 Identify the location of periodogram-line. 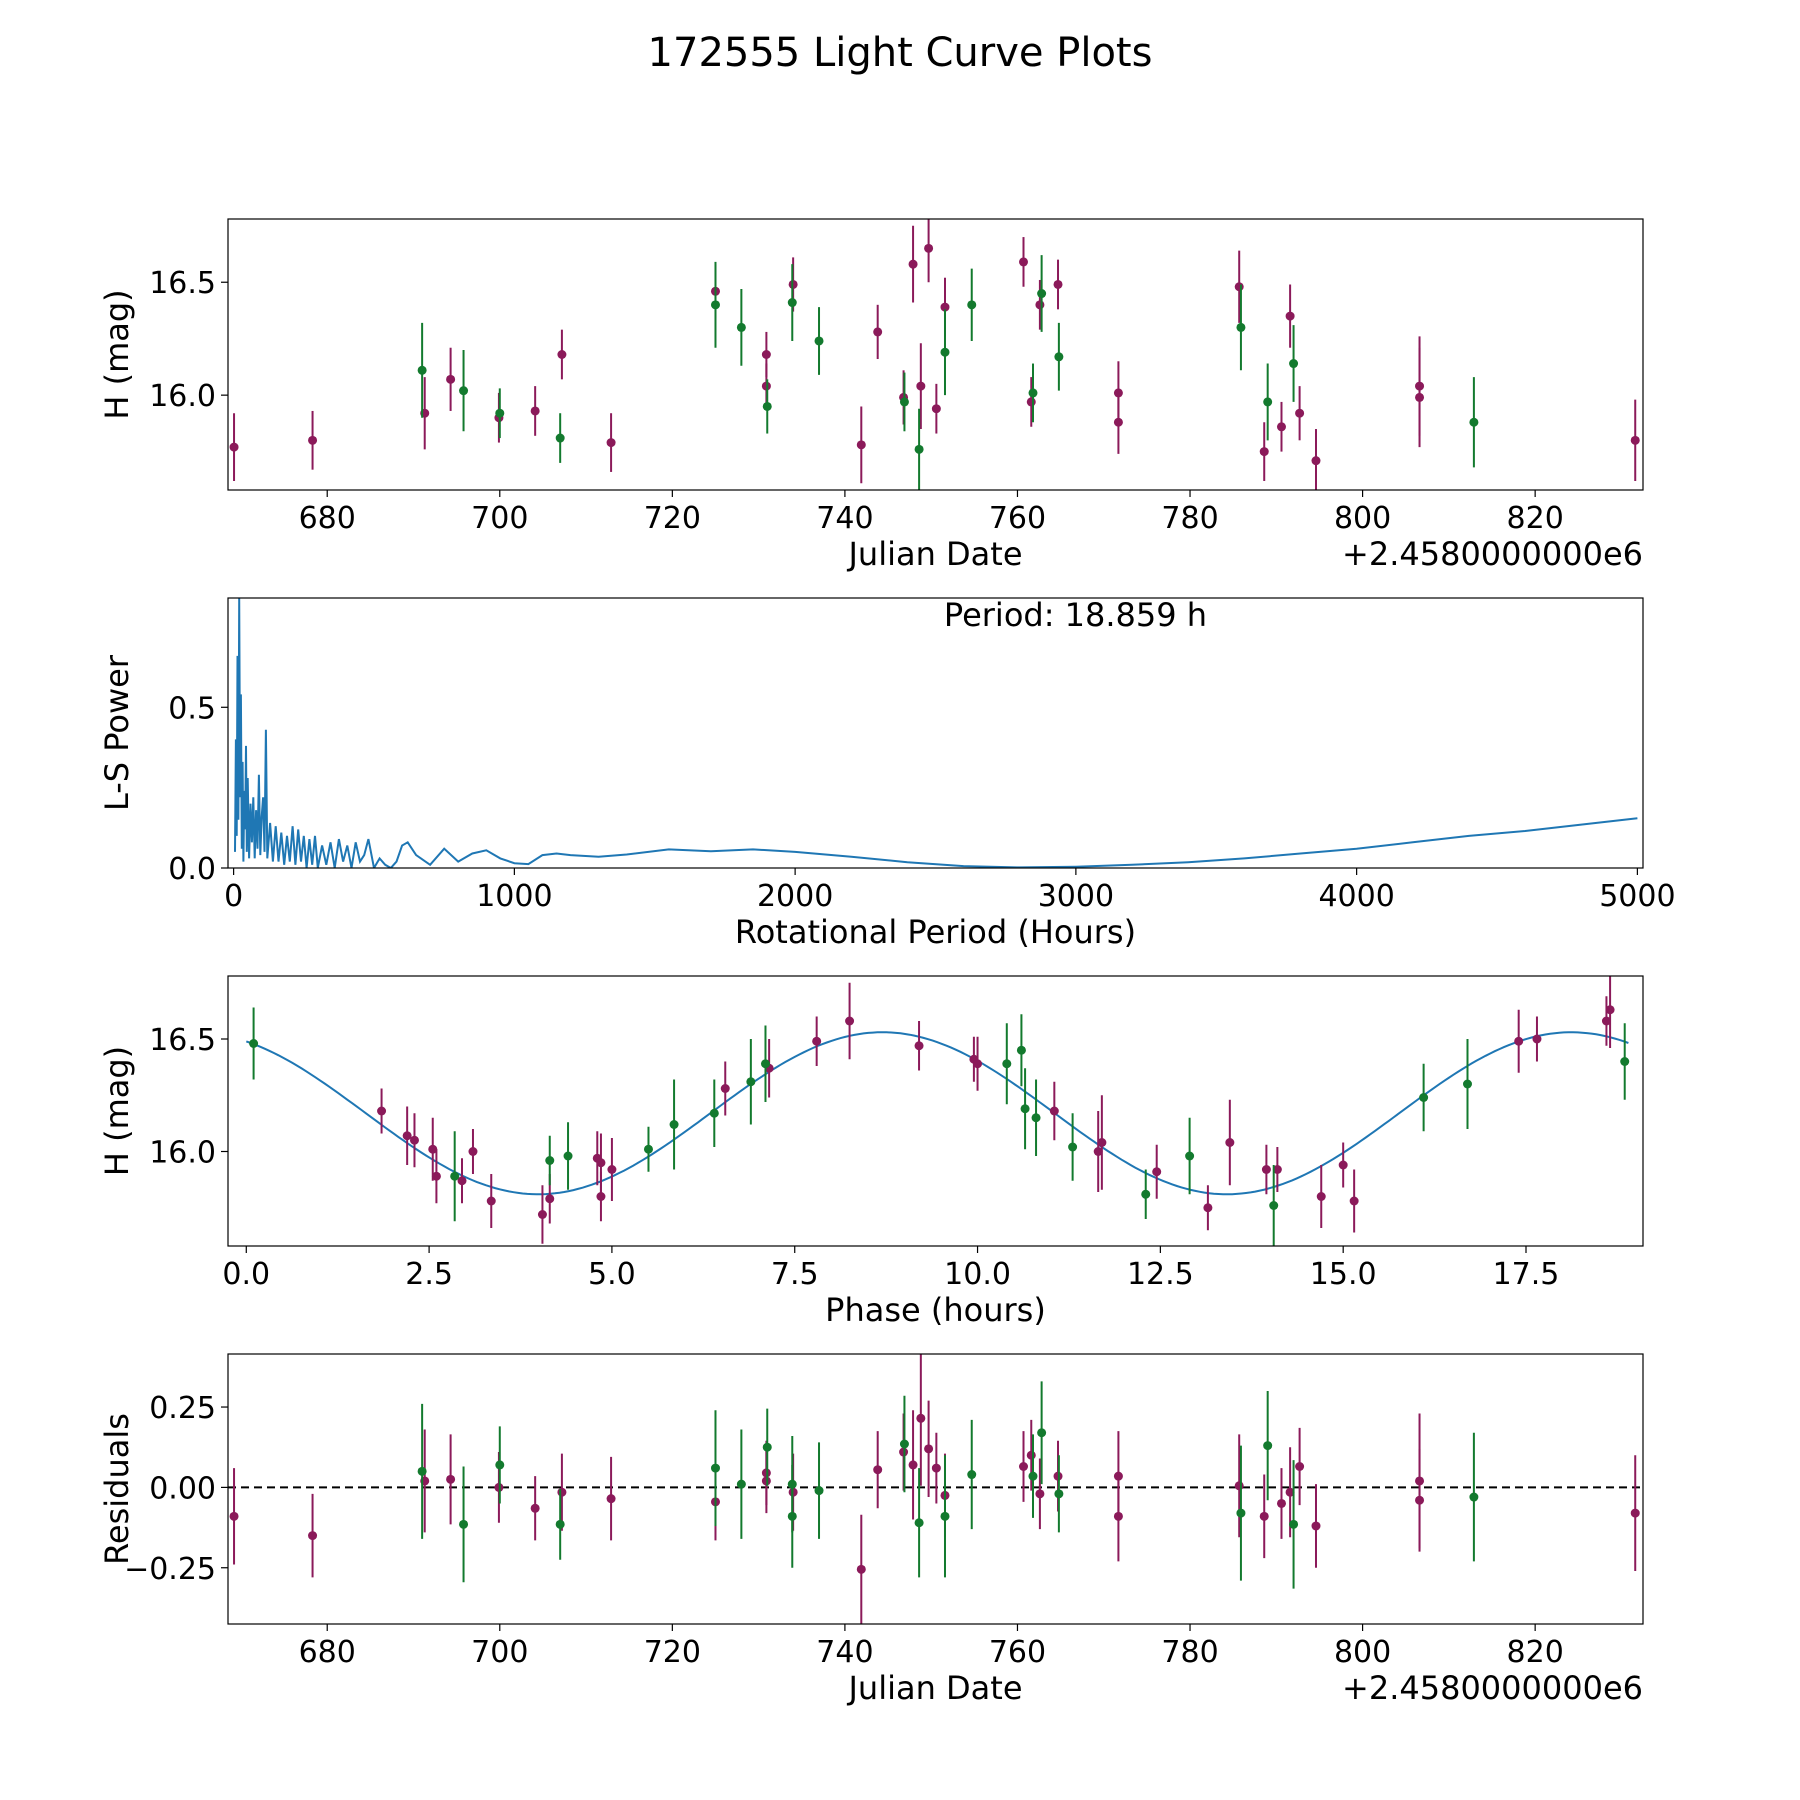
(936, 733).